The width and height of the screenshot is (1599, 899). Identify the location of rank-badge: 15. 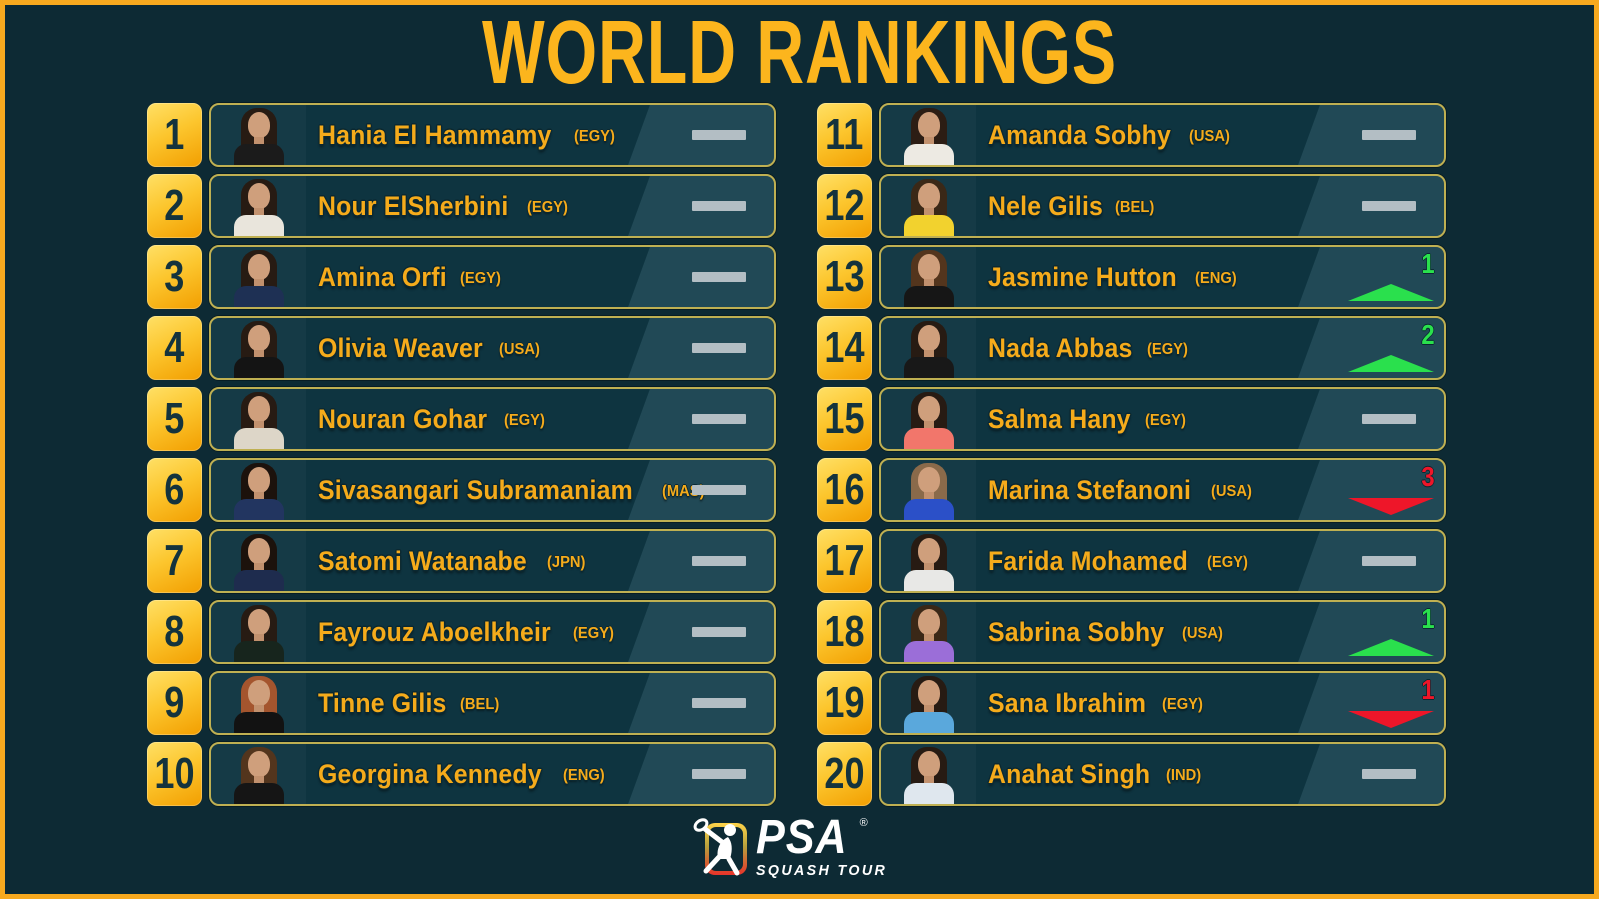
(844, 419).